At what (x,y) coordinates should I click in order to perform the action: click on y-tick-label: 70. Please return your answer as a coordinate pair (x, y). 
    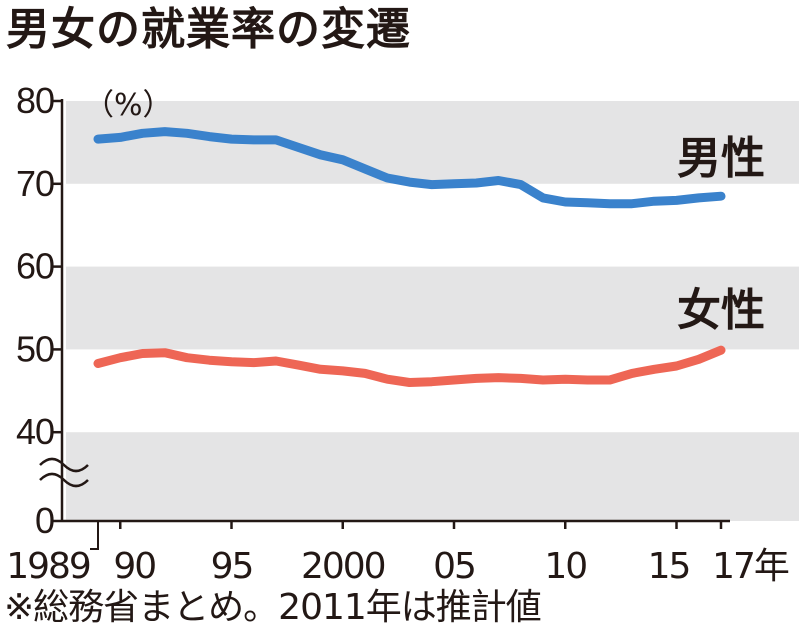
    Looking at the image, I should click on (35, 183).